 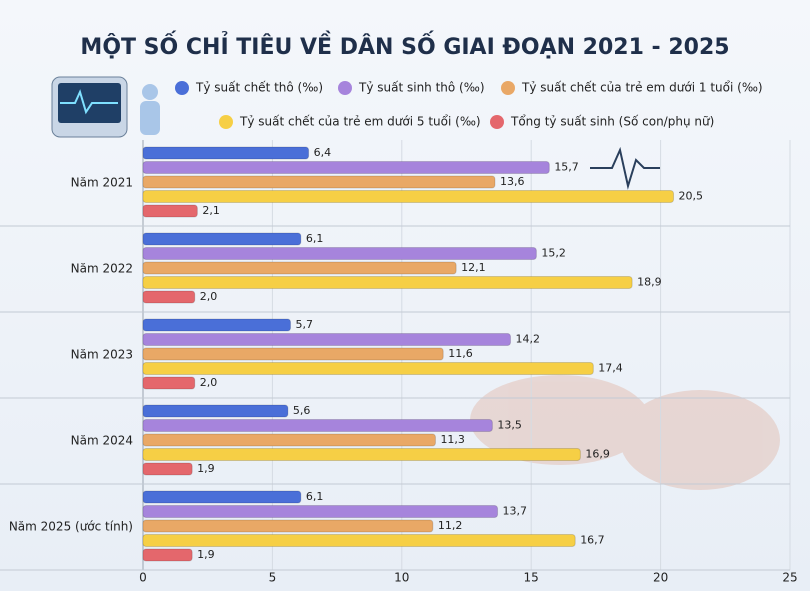 What do you see at coordinates (102, 355) in the screenshot?
I see `y-tick-label: Năm 2023` at bounding box center [102, 355].